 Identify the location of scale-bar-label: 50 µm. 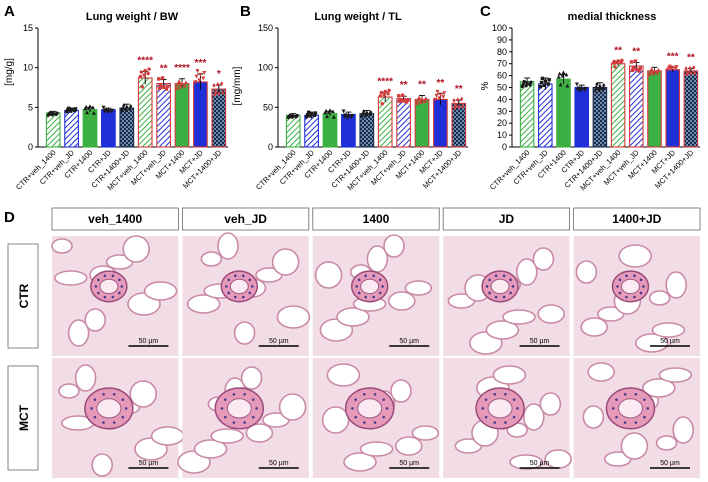
(670, 463).